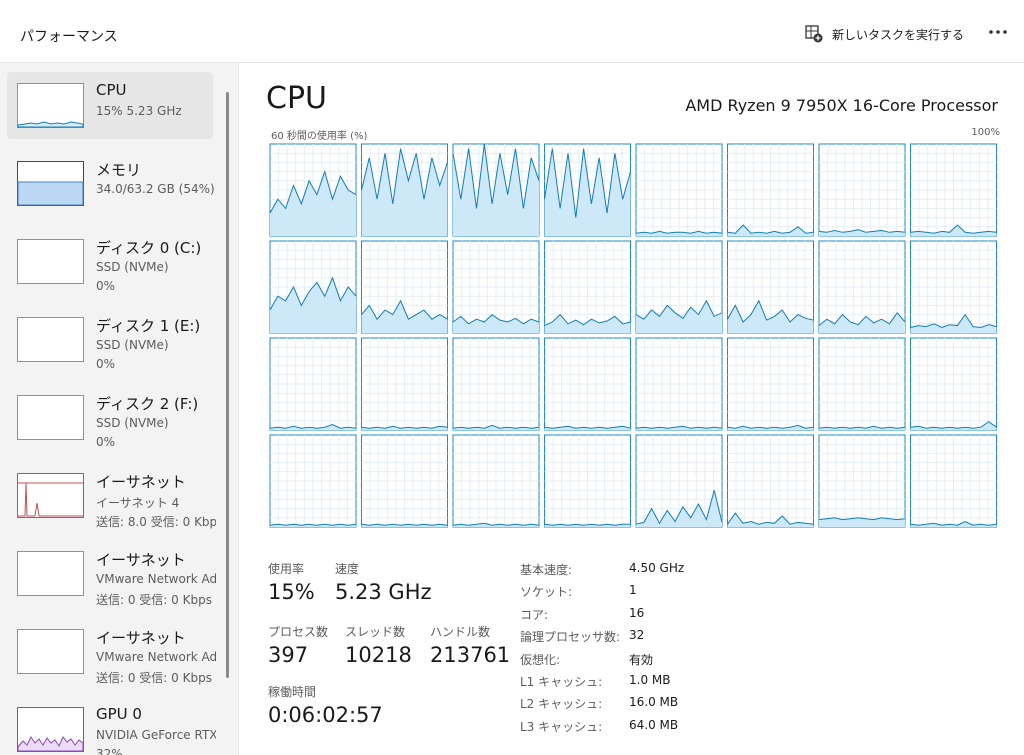 The image size is (1024, 755). What do you see at coordinates (288, 655) in the screenshot?
I see `stat-value: 397` at bounding box center [288, 655].